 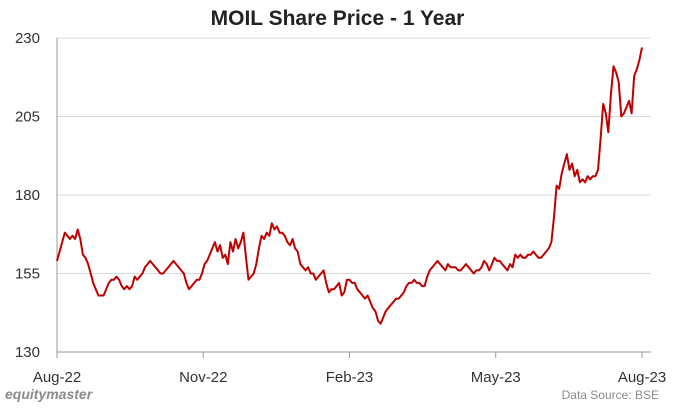 What do you see at coordinates (27, 117) in the screenshot?
I see `y-tick-label: 205` at bounding box center [27, 117].